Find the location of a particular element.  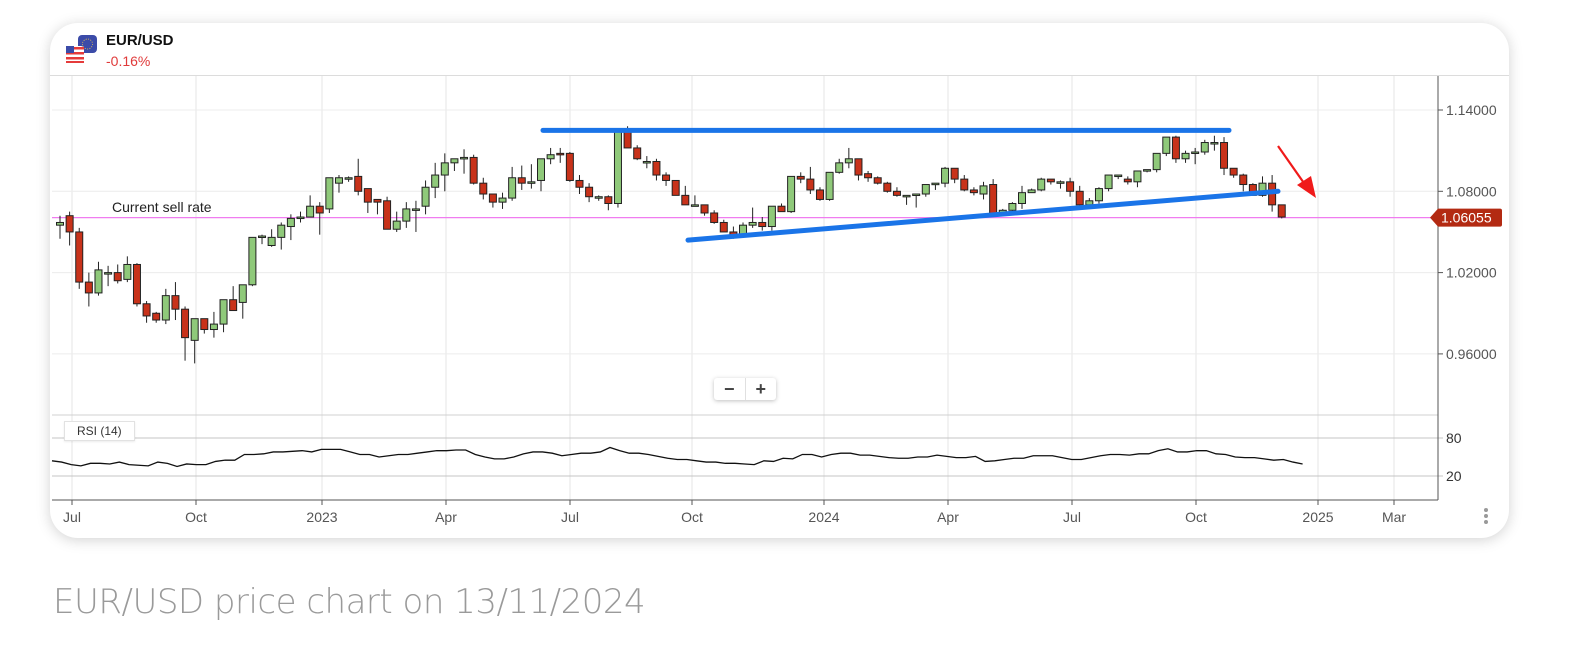

zoom-in-button: + is located at coordinates (760, 388).